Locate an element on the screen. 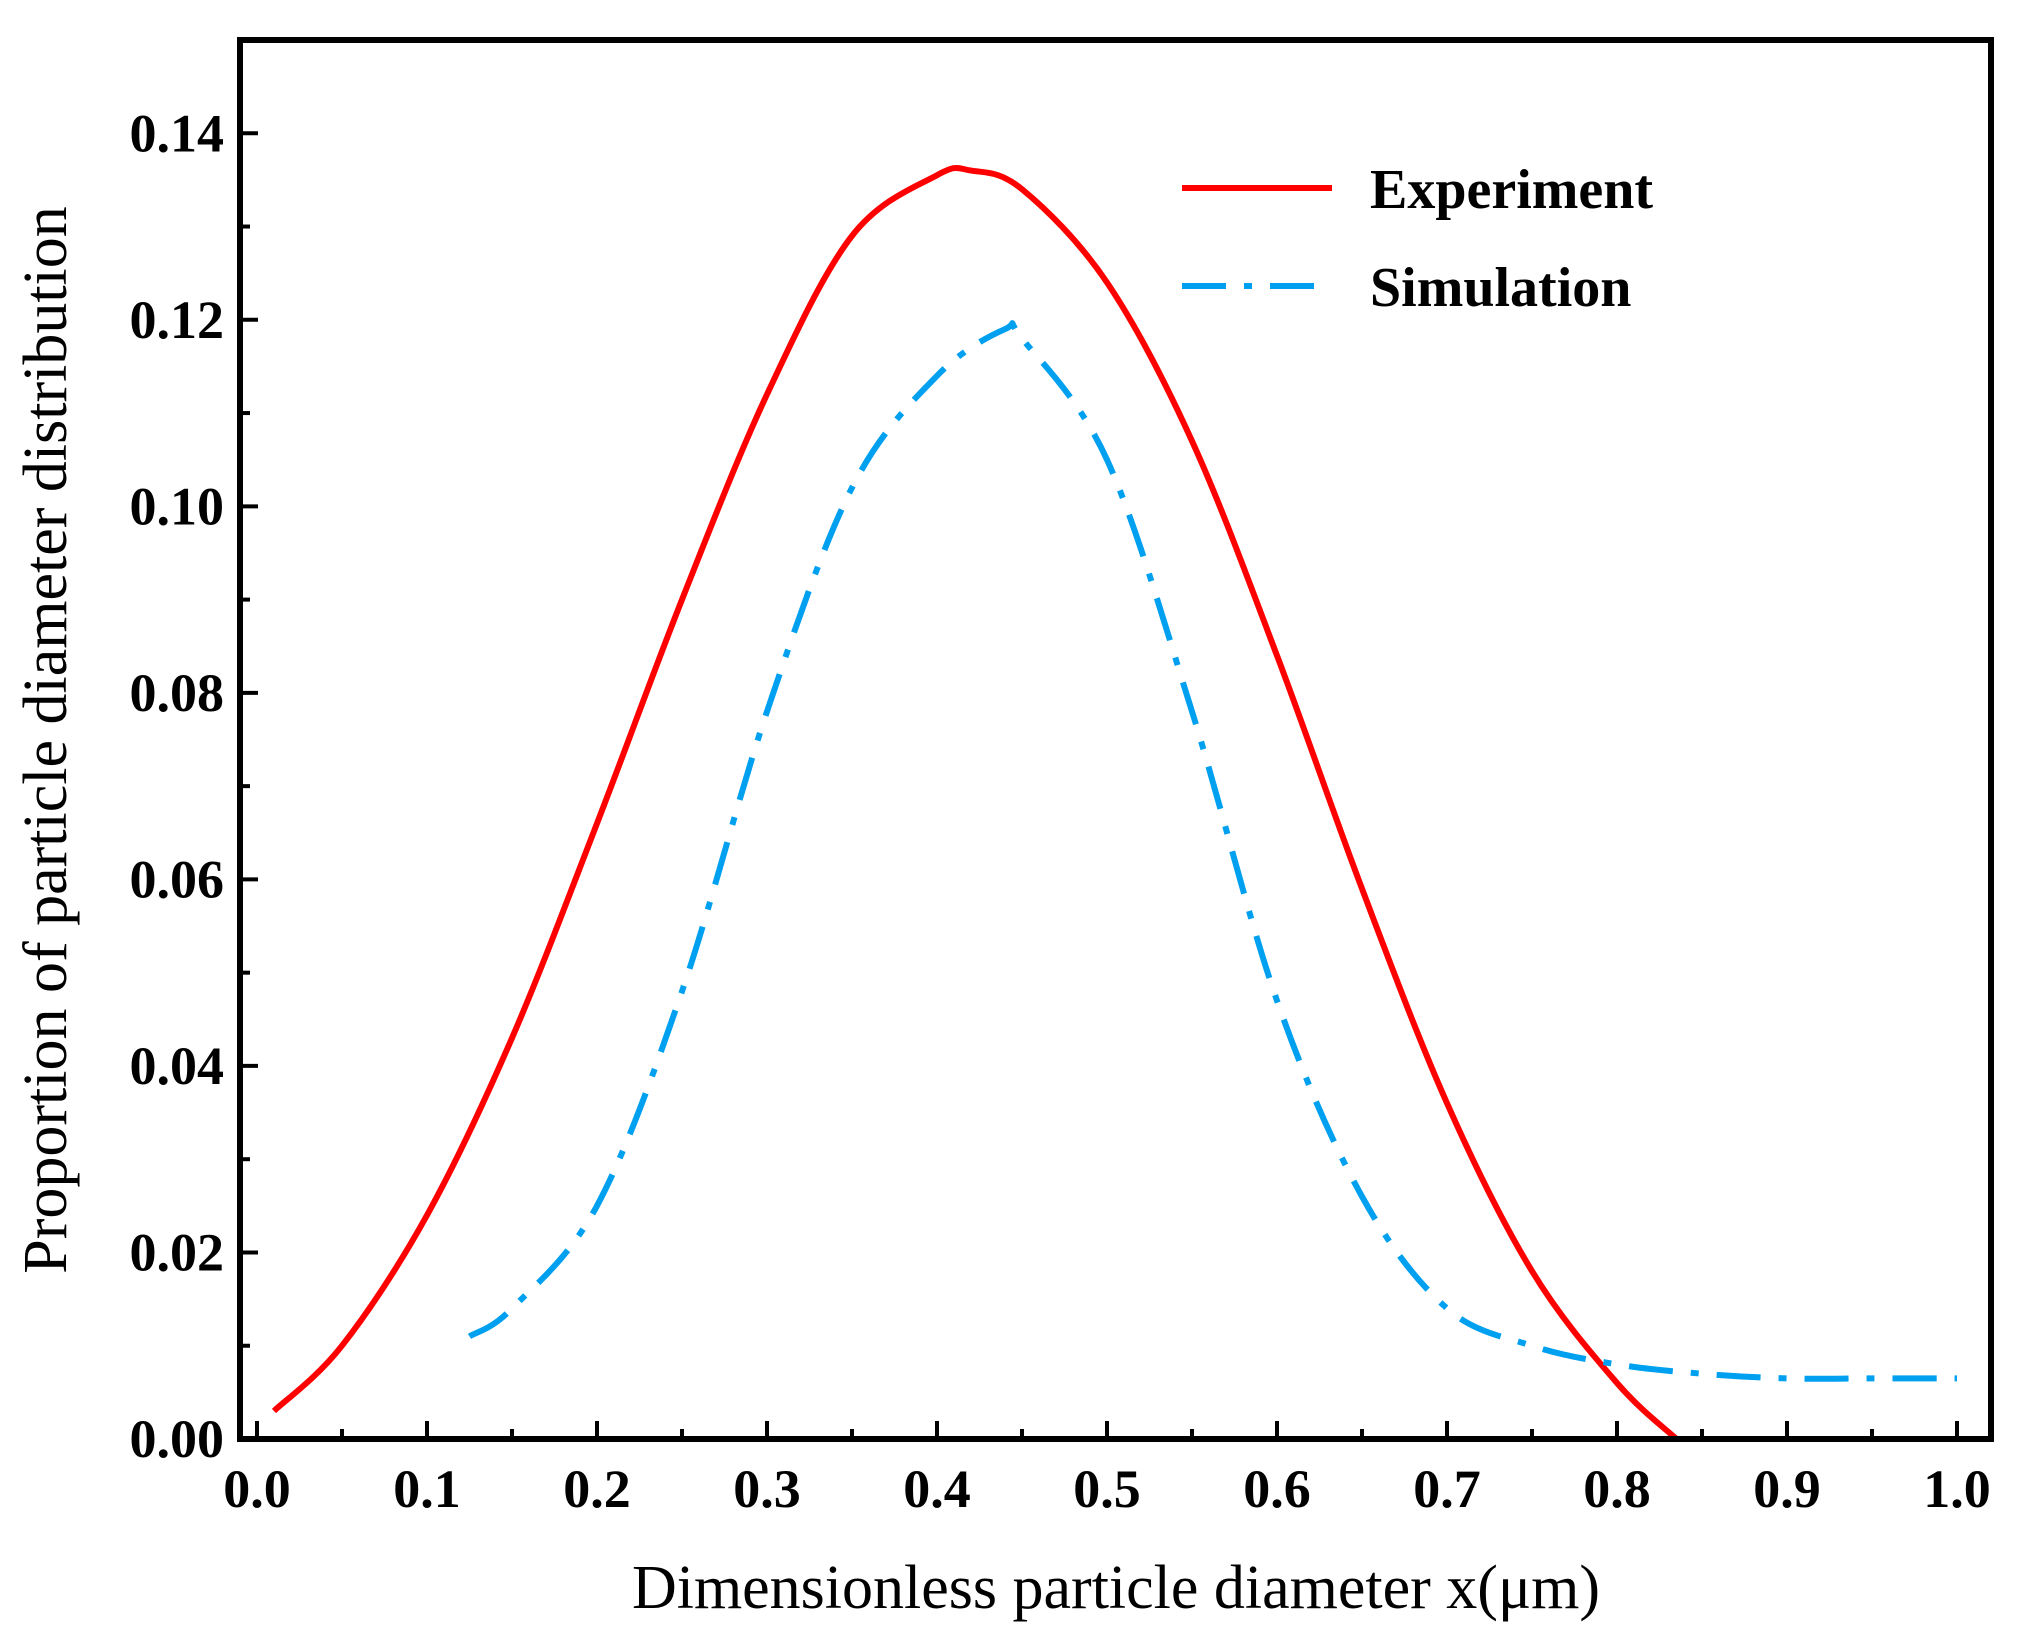  x-tick-label: 0.5 is located at coordinates (1107, 1489).